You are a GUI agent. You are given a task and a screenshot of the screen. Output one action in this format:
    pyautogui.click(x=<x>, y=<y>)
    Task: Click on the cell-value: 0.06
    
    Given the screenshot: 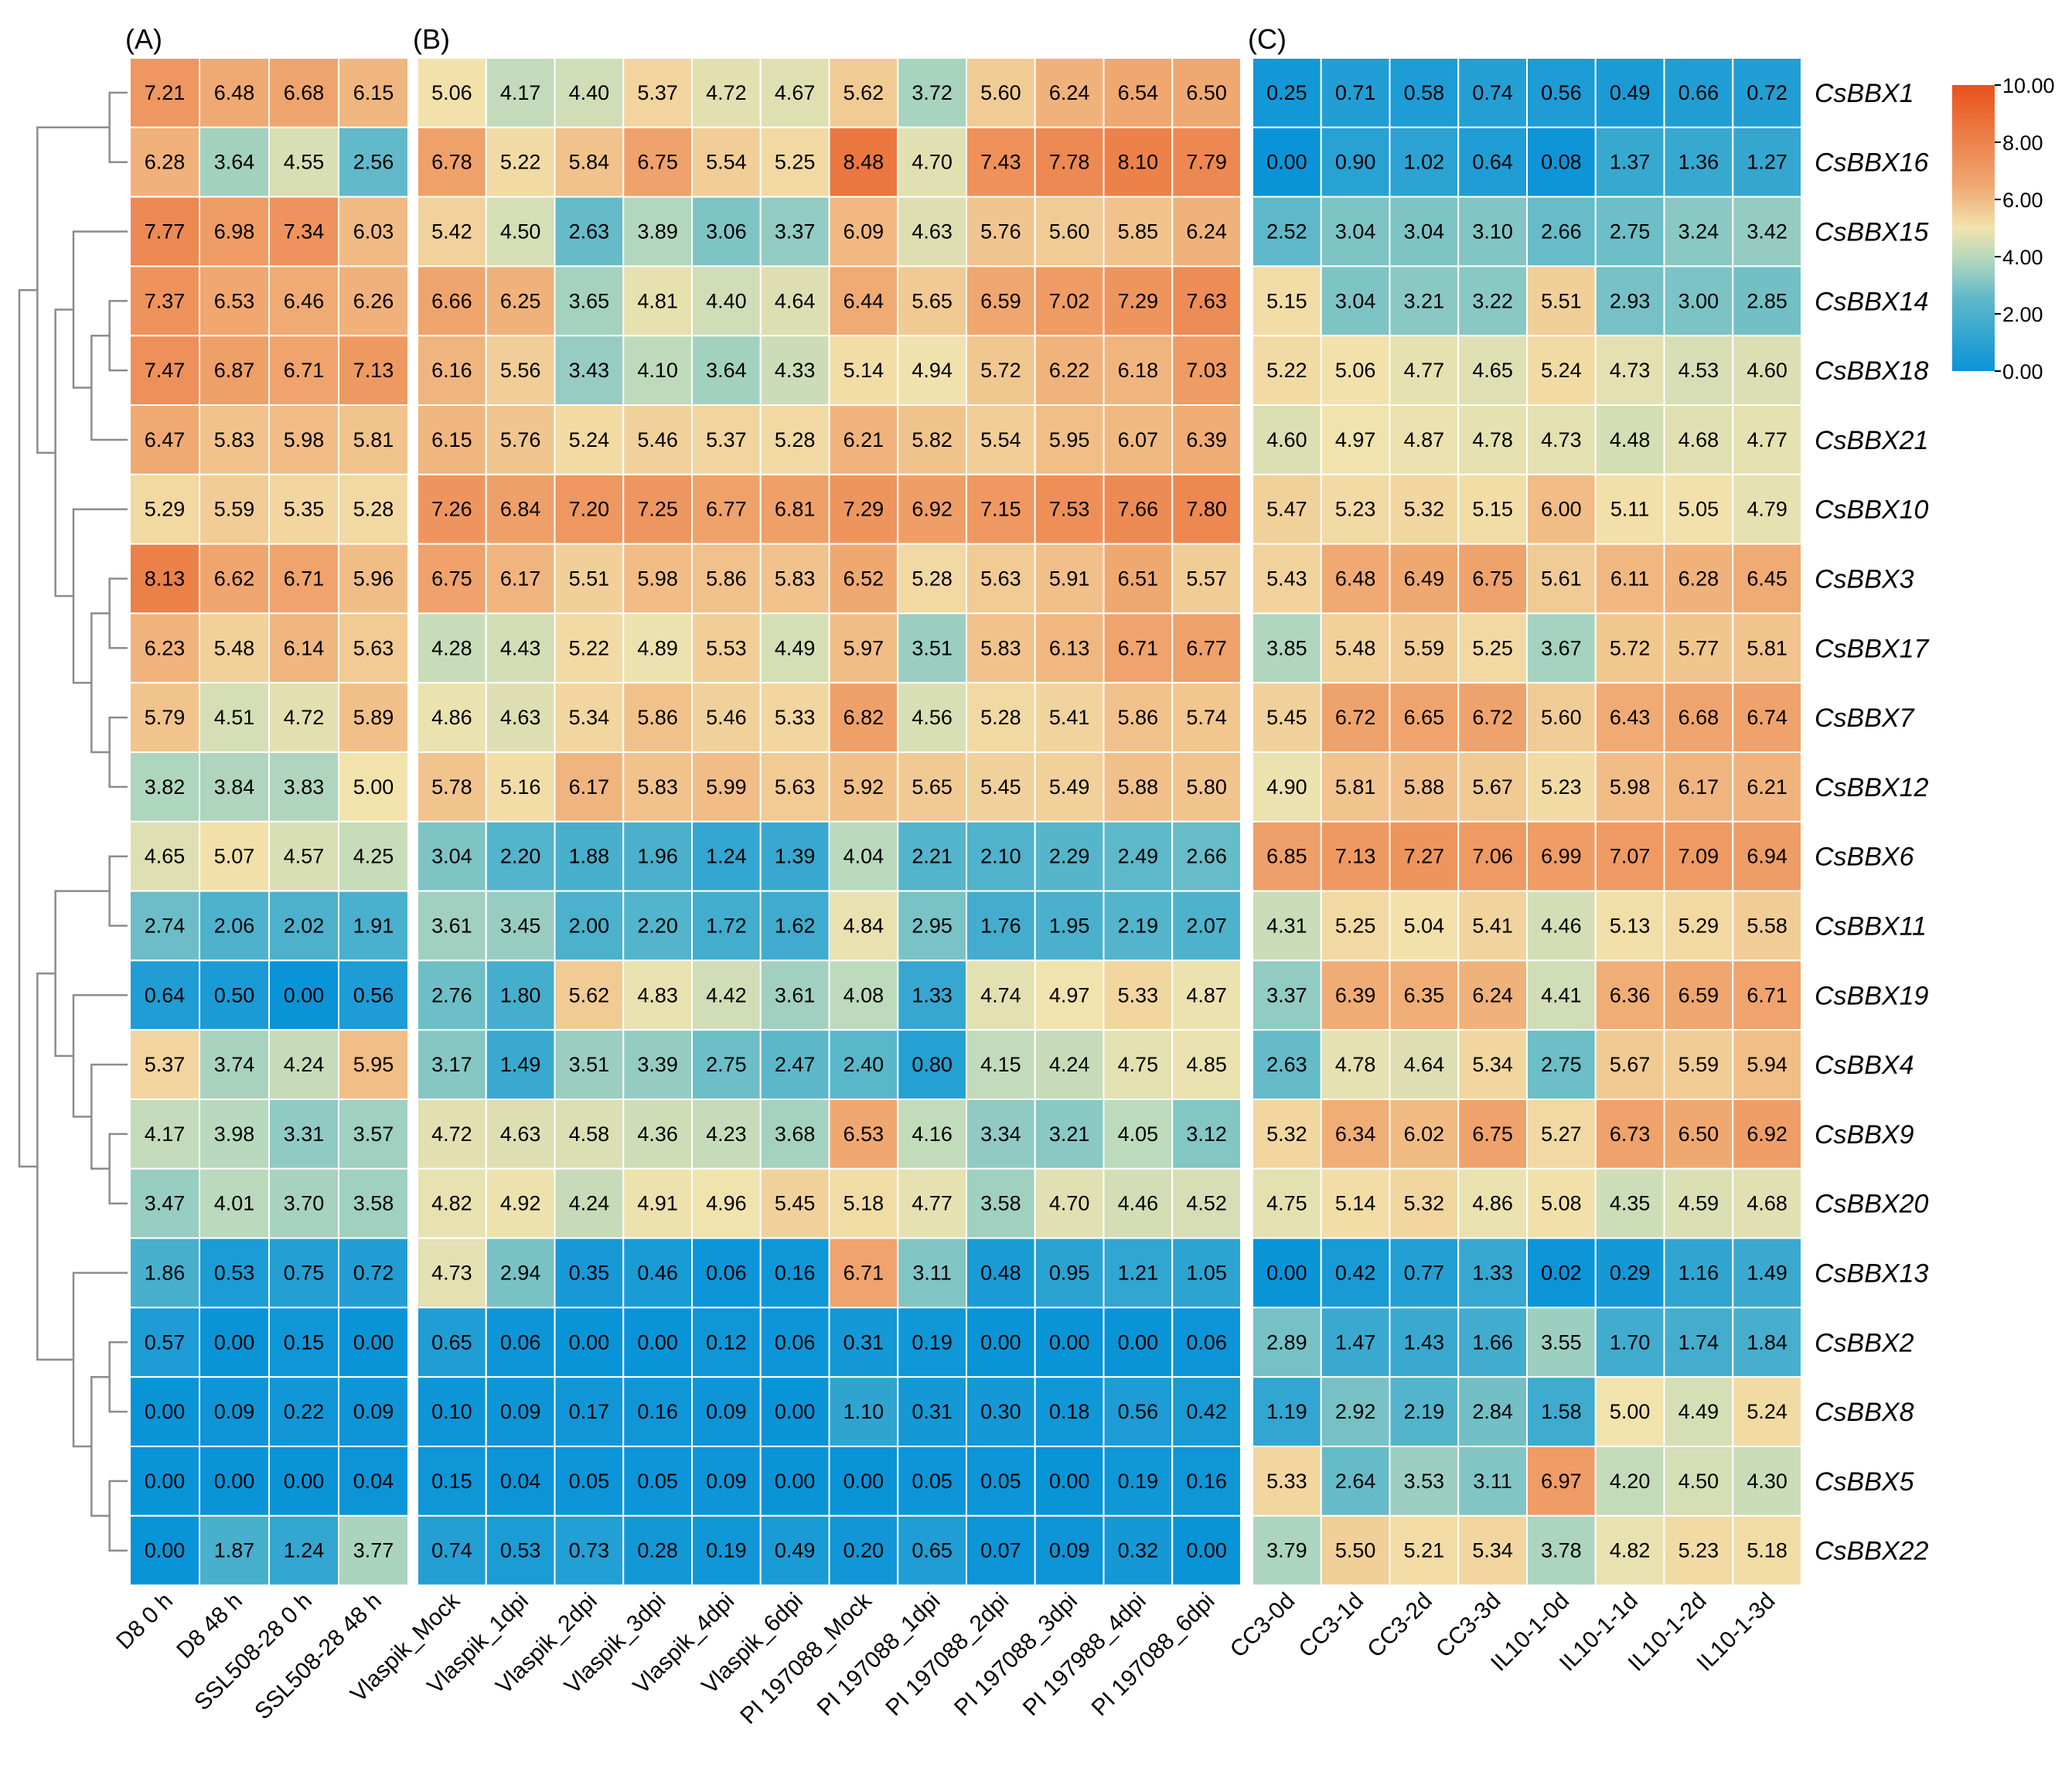 What is the action you would take?
    pyautogui.click(x=520, y=1342)
    